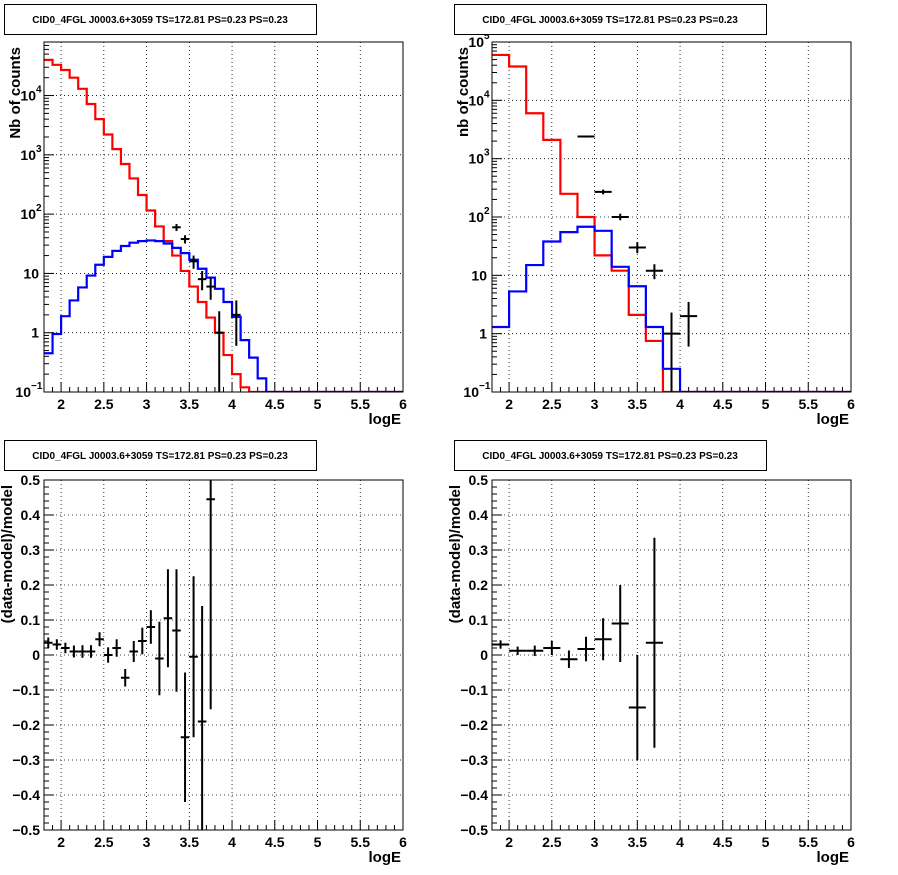 The width and height of the screenshot is (898, 875). Describe the element at coordinates (26, 795) in the screenshot. I see `y-tick-label: −0.4` at that location.